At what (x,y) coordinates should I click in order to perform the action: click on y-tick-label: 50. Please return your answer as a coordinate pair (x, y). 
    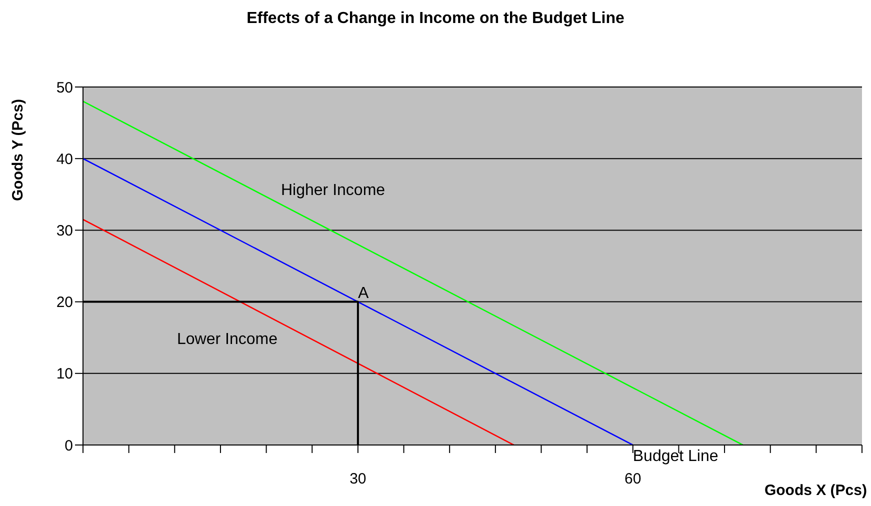
    Looking at the image, I should click on (64, 87).